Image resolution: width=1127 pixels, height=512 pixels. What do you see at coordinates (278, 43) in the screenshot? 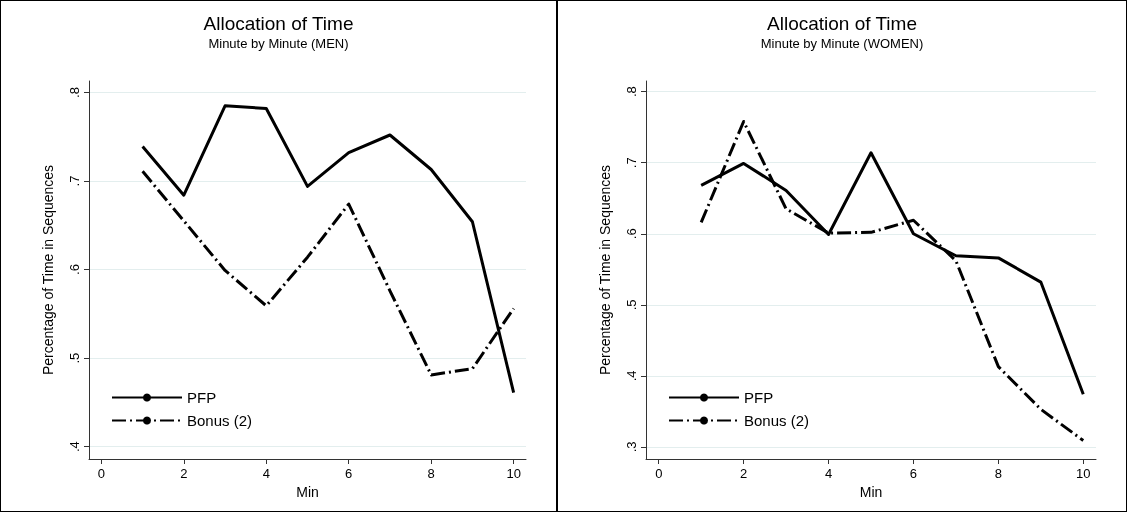
I see `chart-subtitle: Minute by Minute (MEN)` at bounding box center [278, 43].